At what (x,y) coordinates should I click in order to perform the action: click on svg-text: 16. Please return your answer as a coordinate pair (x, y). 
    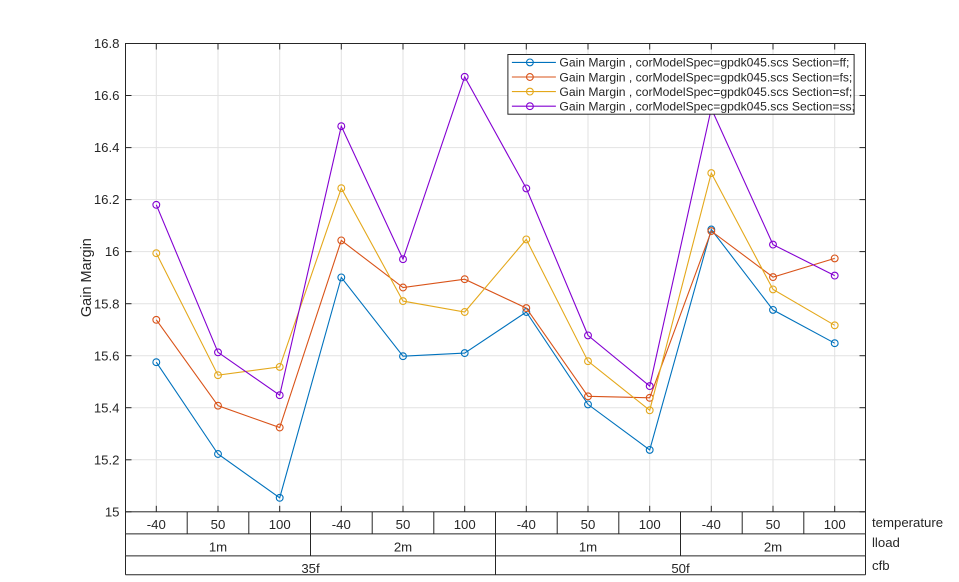
    Looking at the image, I should click on (112, 251).